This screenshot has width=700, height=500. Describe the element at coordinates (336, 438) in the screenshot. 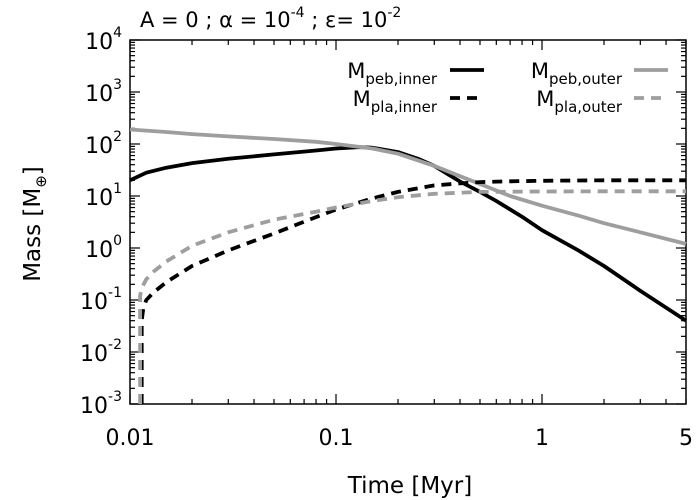

I see `x-tick-label: 0.1` at that location.